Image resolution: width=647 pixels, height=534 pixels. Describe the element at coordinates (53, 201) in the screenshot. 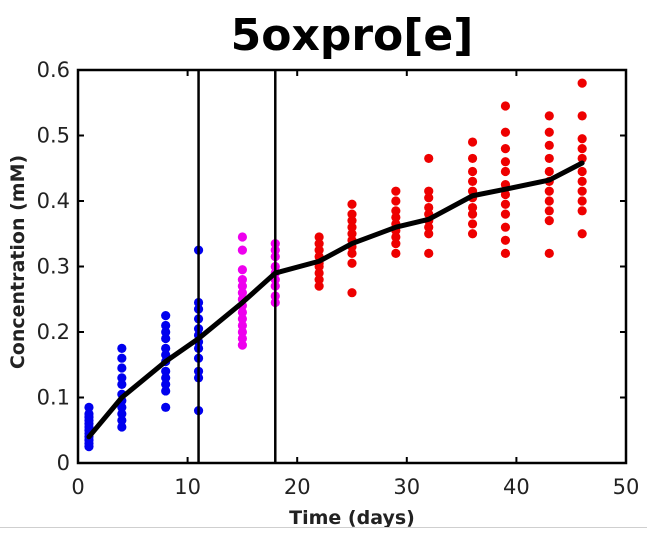

I see `y-tick-label: 0.4` at that location.